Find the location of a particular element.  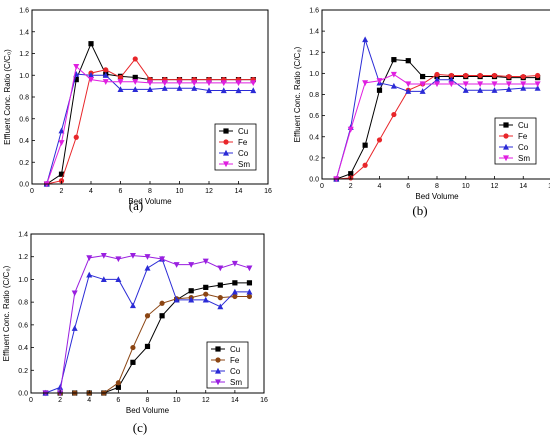

x-tick-label: 6 is located at coordinates (408, 186).